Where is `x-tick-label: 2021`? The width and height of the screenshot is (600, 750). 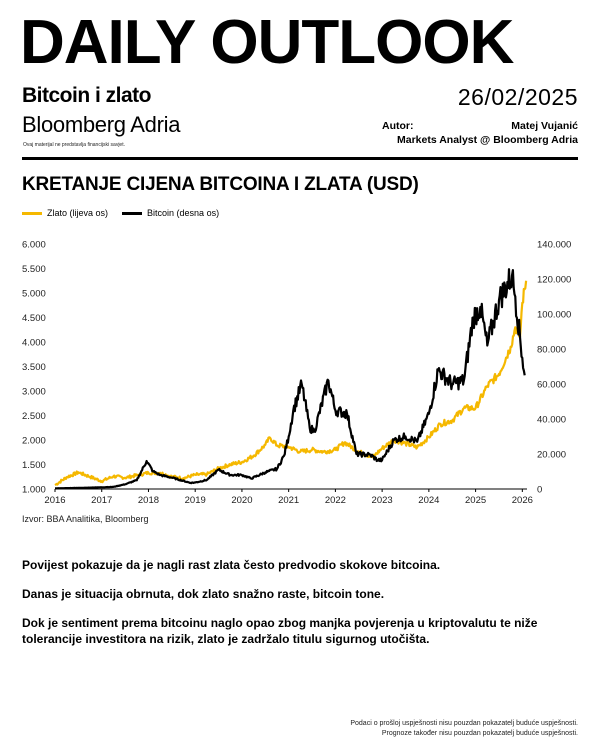 x-tick-label: 2021 is located at coordinates (288, 500).